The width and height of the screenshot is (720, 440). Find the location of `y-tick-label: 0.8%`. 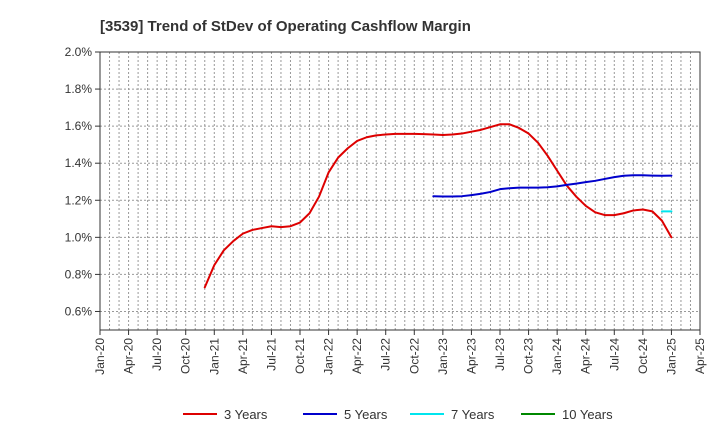

y-tick-label: 0.8% is located at coordinates (79, 274).